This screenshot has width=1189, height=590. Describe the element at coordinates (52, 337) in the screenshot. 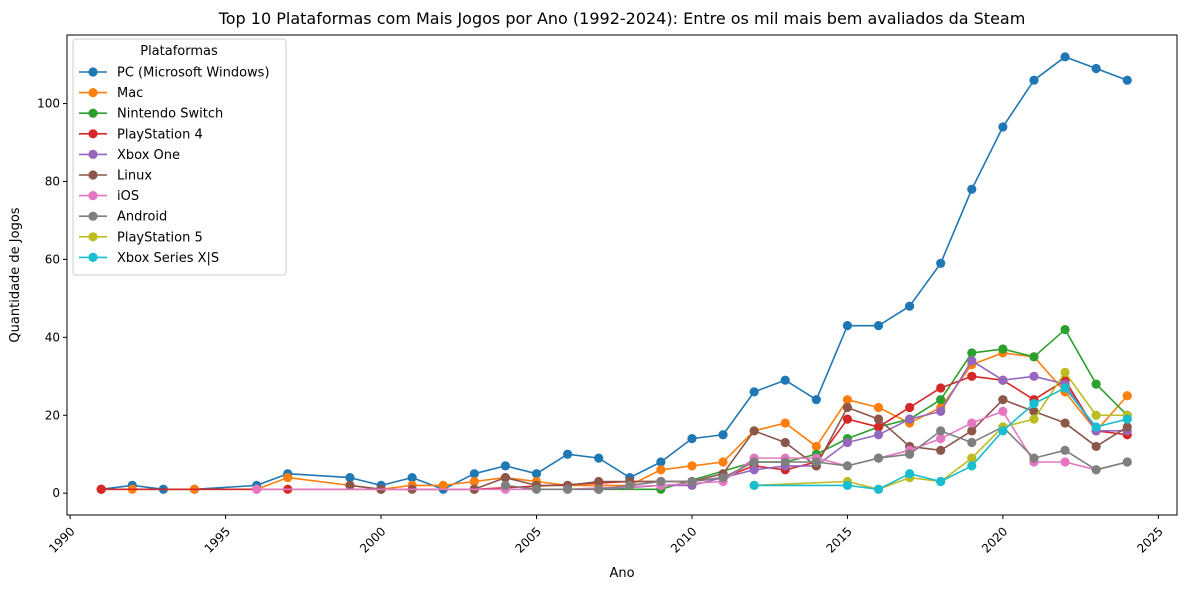

I see `y-tick-label: 40` at that location.